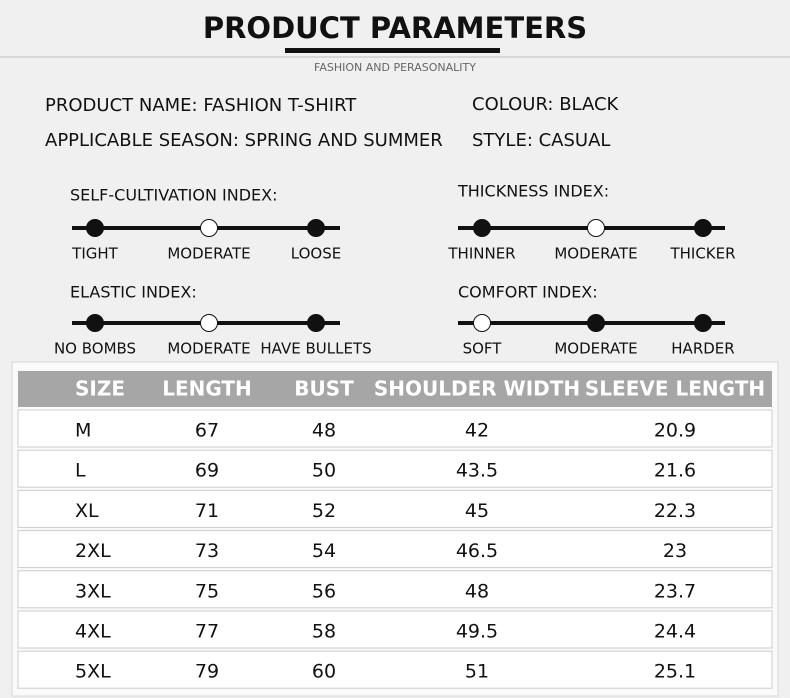 Image resolution: width=790 pixels, height=698 pixels. Describe the element at coordinates (95, 349) in the screenshot. I see `index-label: NO BOMBS` at that location.